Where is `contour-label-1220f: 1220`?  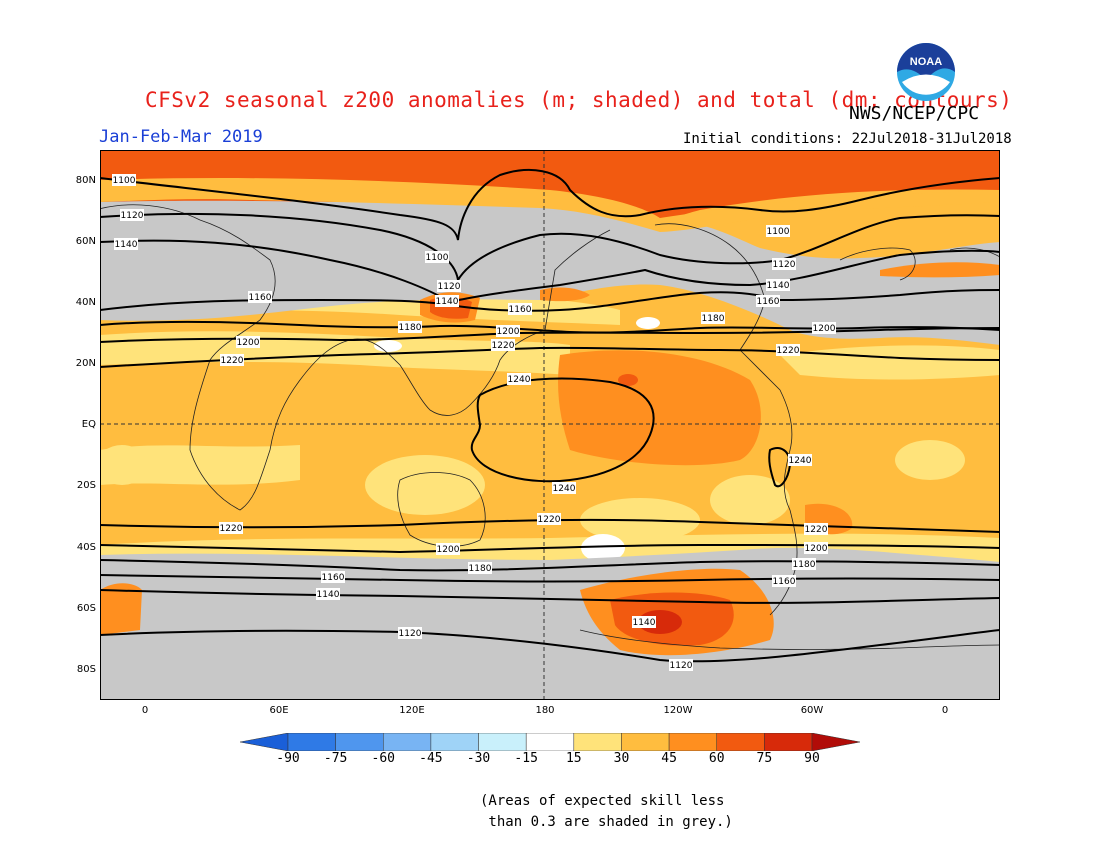 contour-label-1220f: 1220 is located at coordinates (816, 530).